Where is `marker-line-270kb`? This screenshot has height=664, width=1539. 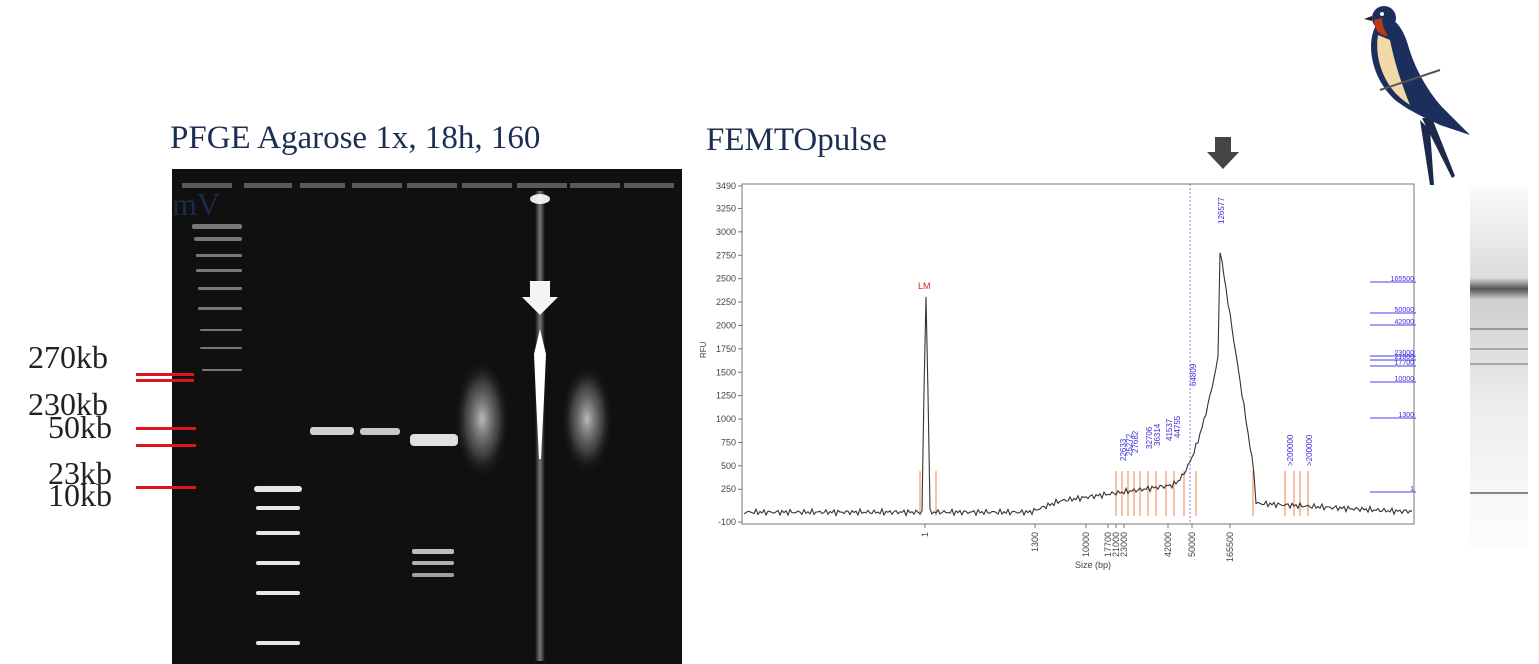
marker-line-270kb is located at coordinates (165, 374).